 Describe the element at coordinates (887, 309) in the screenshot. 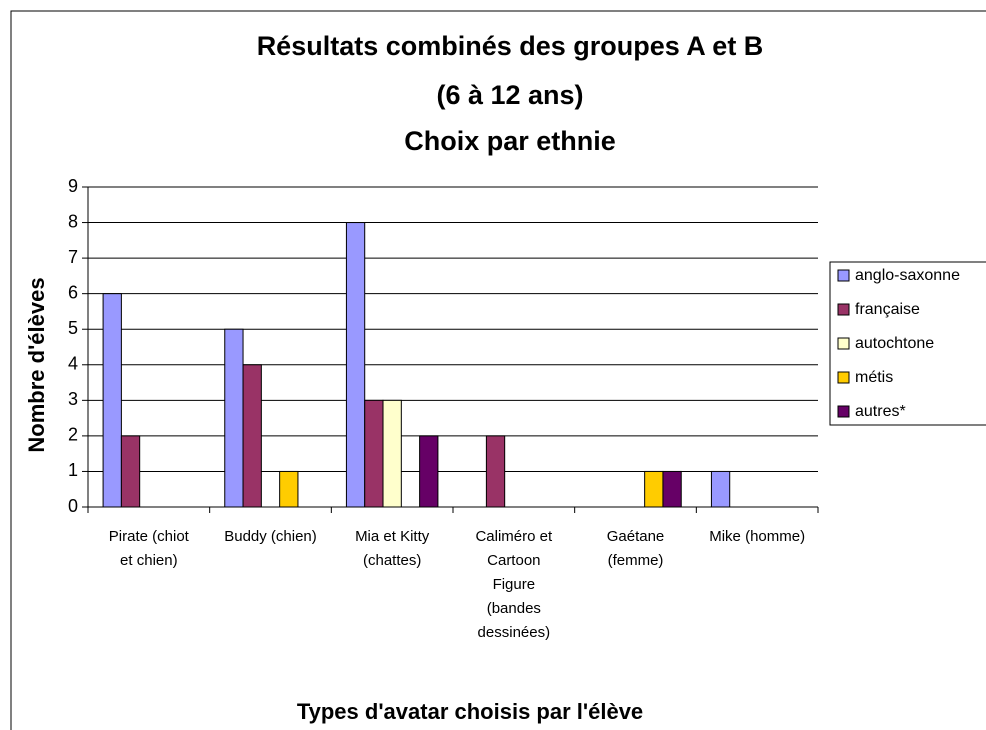

I see `legend-label: française` at that location.